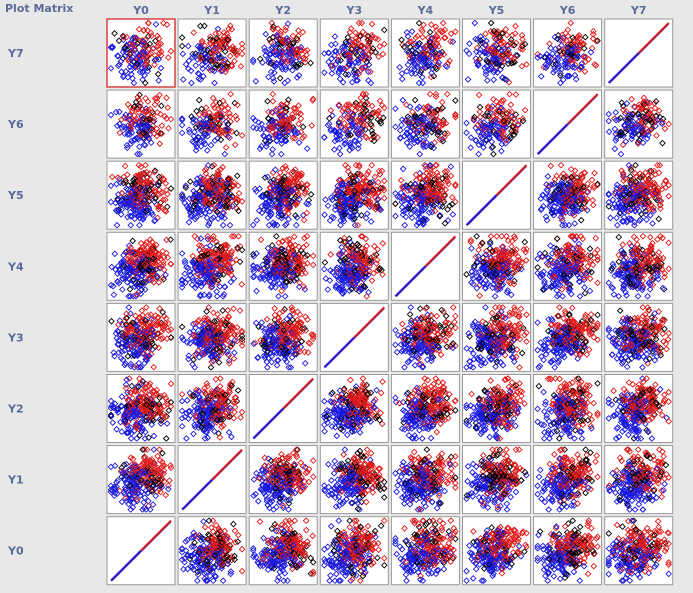  What do you see at coordinates (283, 53) in the screenshot?
I see `cell-y7-vs-y2` at bounding box center [283, 53].